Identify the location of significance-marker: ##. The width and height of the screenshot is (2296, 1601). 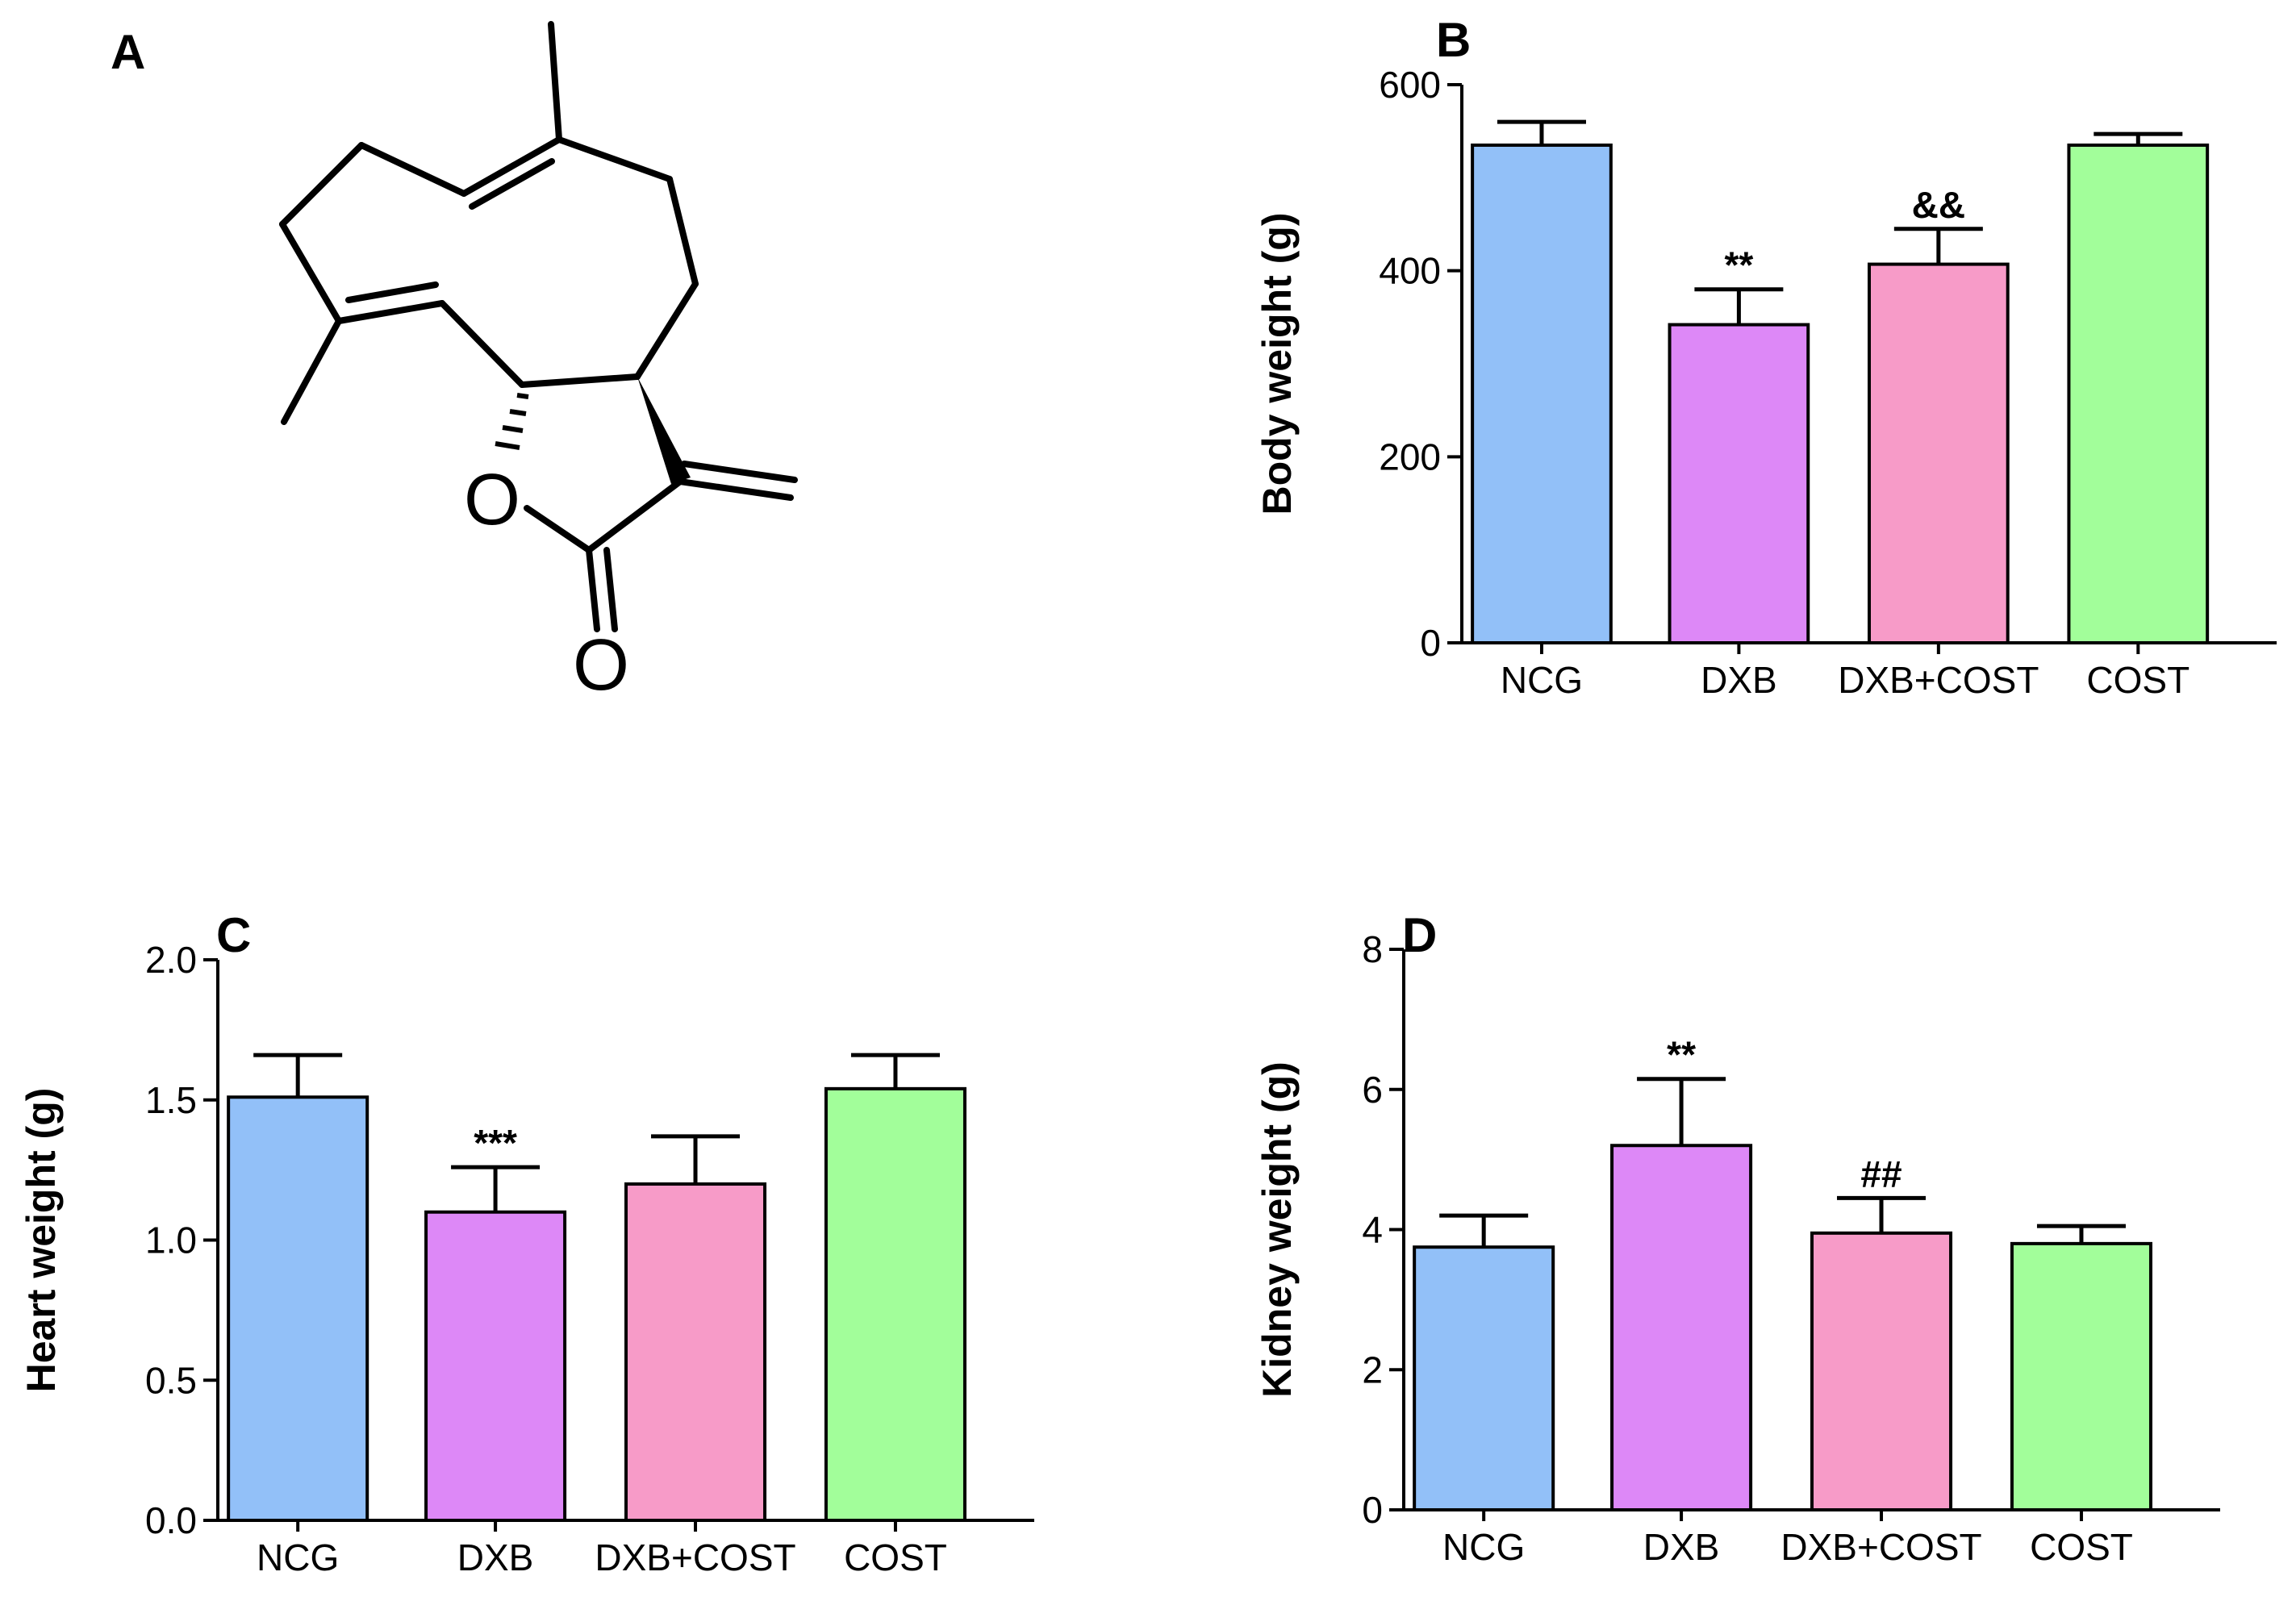
(1881, 1174).